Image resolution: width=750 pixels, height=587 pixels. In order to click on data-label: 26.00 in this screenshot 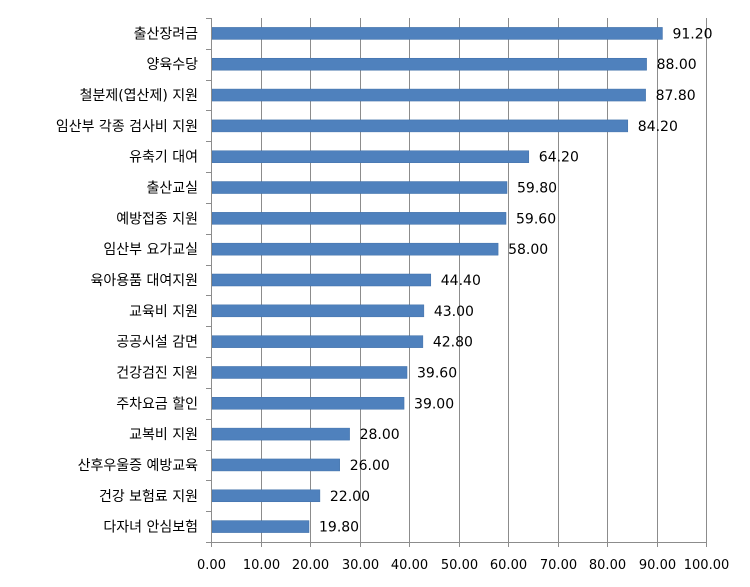, I will do `click(370, 466)`.